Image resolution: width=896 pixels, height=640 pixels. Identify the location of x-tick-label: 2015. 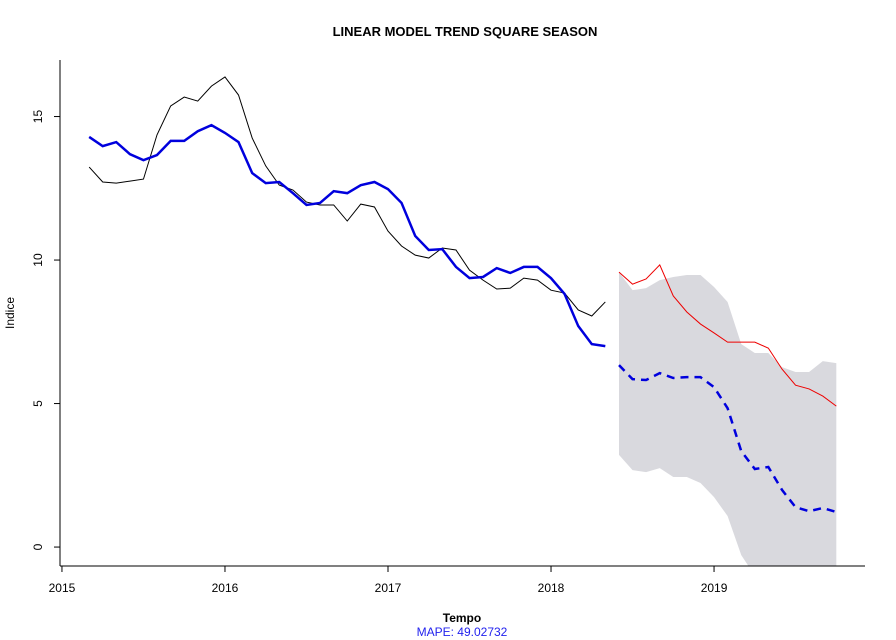
(62, 588).